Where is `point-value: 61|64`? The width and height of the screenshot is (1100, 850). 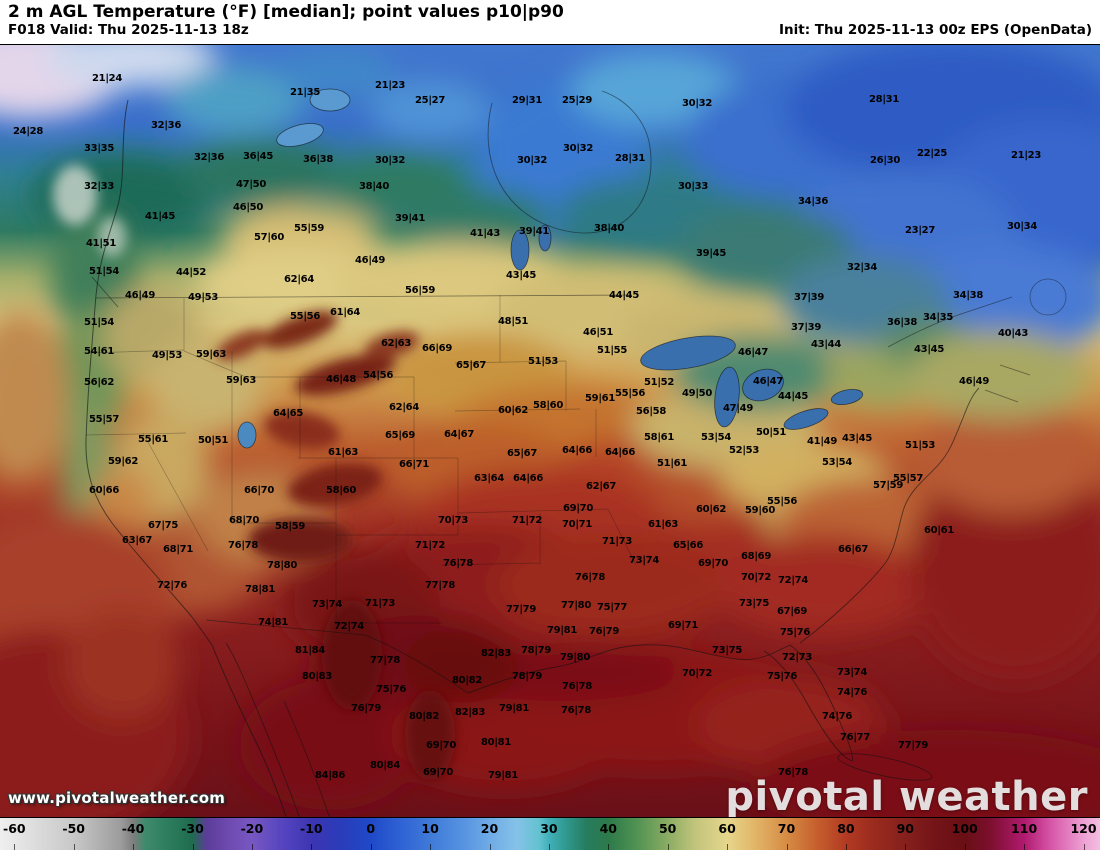
point-value: 61|64 is located at coordinates (345, 312).